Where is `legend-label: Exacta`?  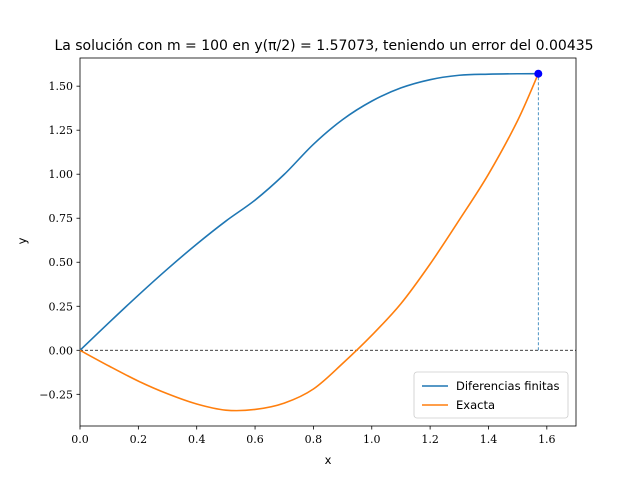 legend-label: Exacta is located at coordinates (475, 405).